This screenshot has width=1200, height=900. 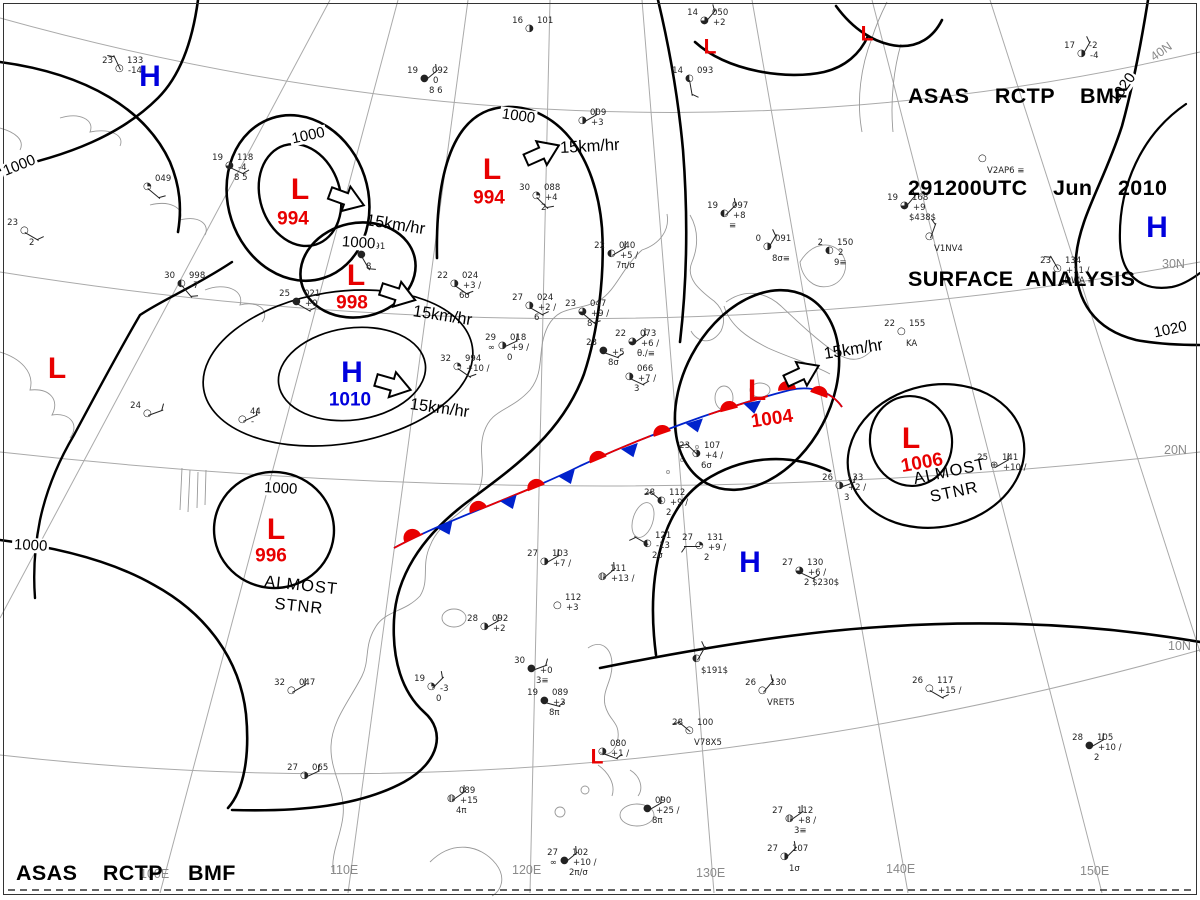 I want to click on cloud-cover-symbol: ◐, so click(x=829, y=250).